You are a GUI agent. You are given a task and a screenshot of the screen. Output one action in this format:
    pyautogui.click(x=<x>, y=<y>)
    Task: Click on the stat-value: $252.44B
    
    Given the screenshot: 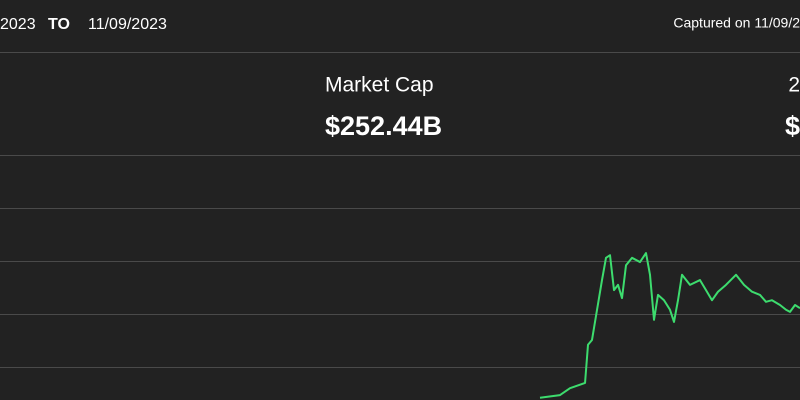 What is the action you would take?
    pyautogui.click(x=383, y=126)
    